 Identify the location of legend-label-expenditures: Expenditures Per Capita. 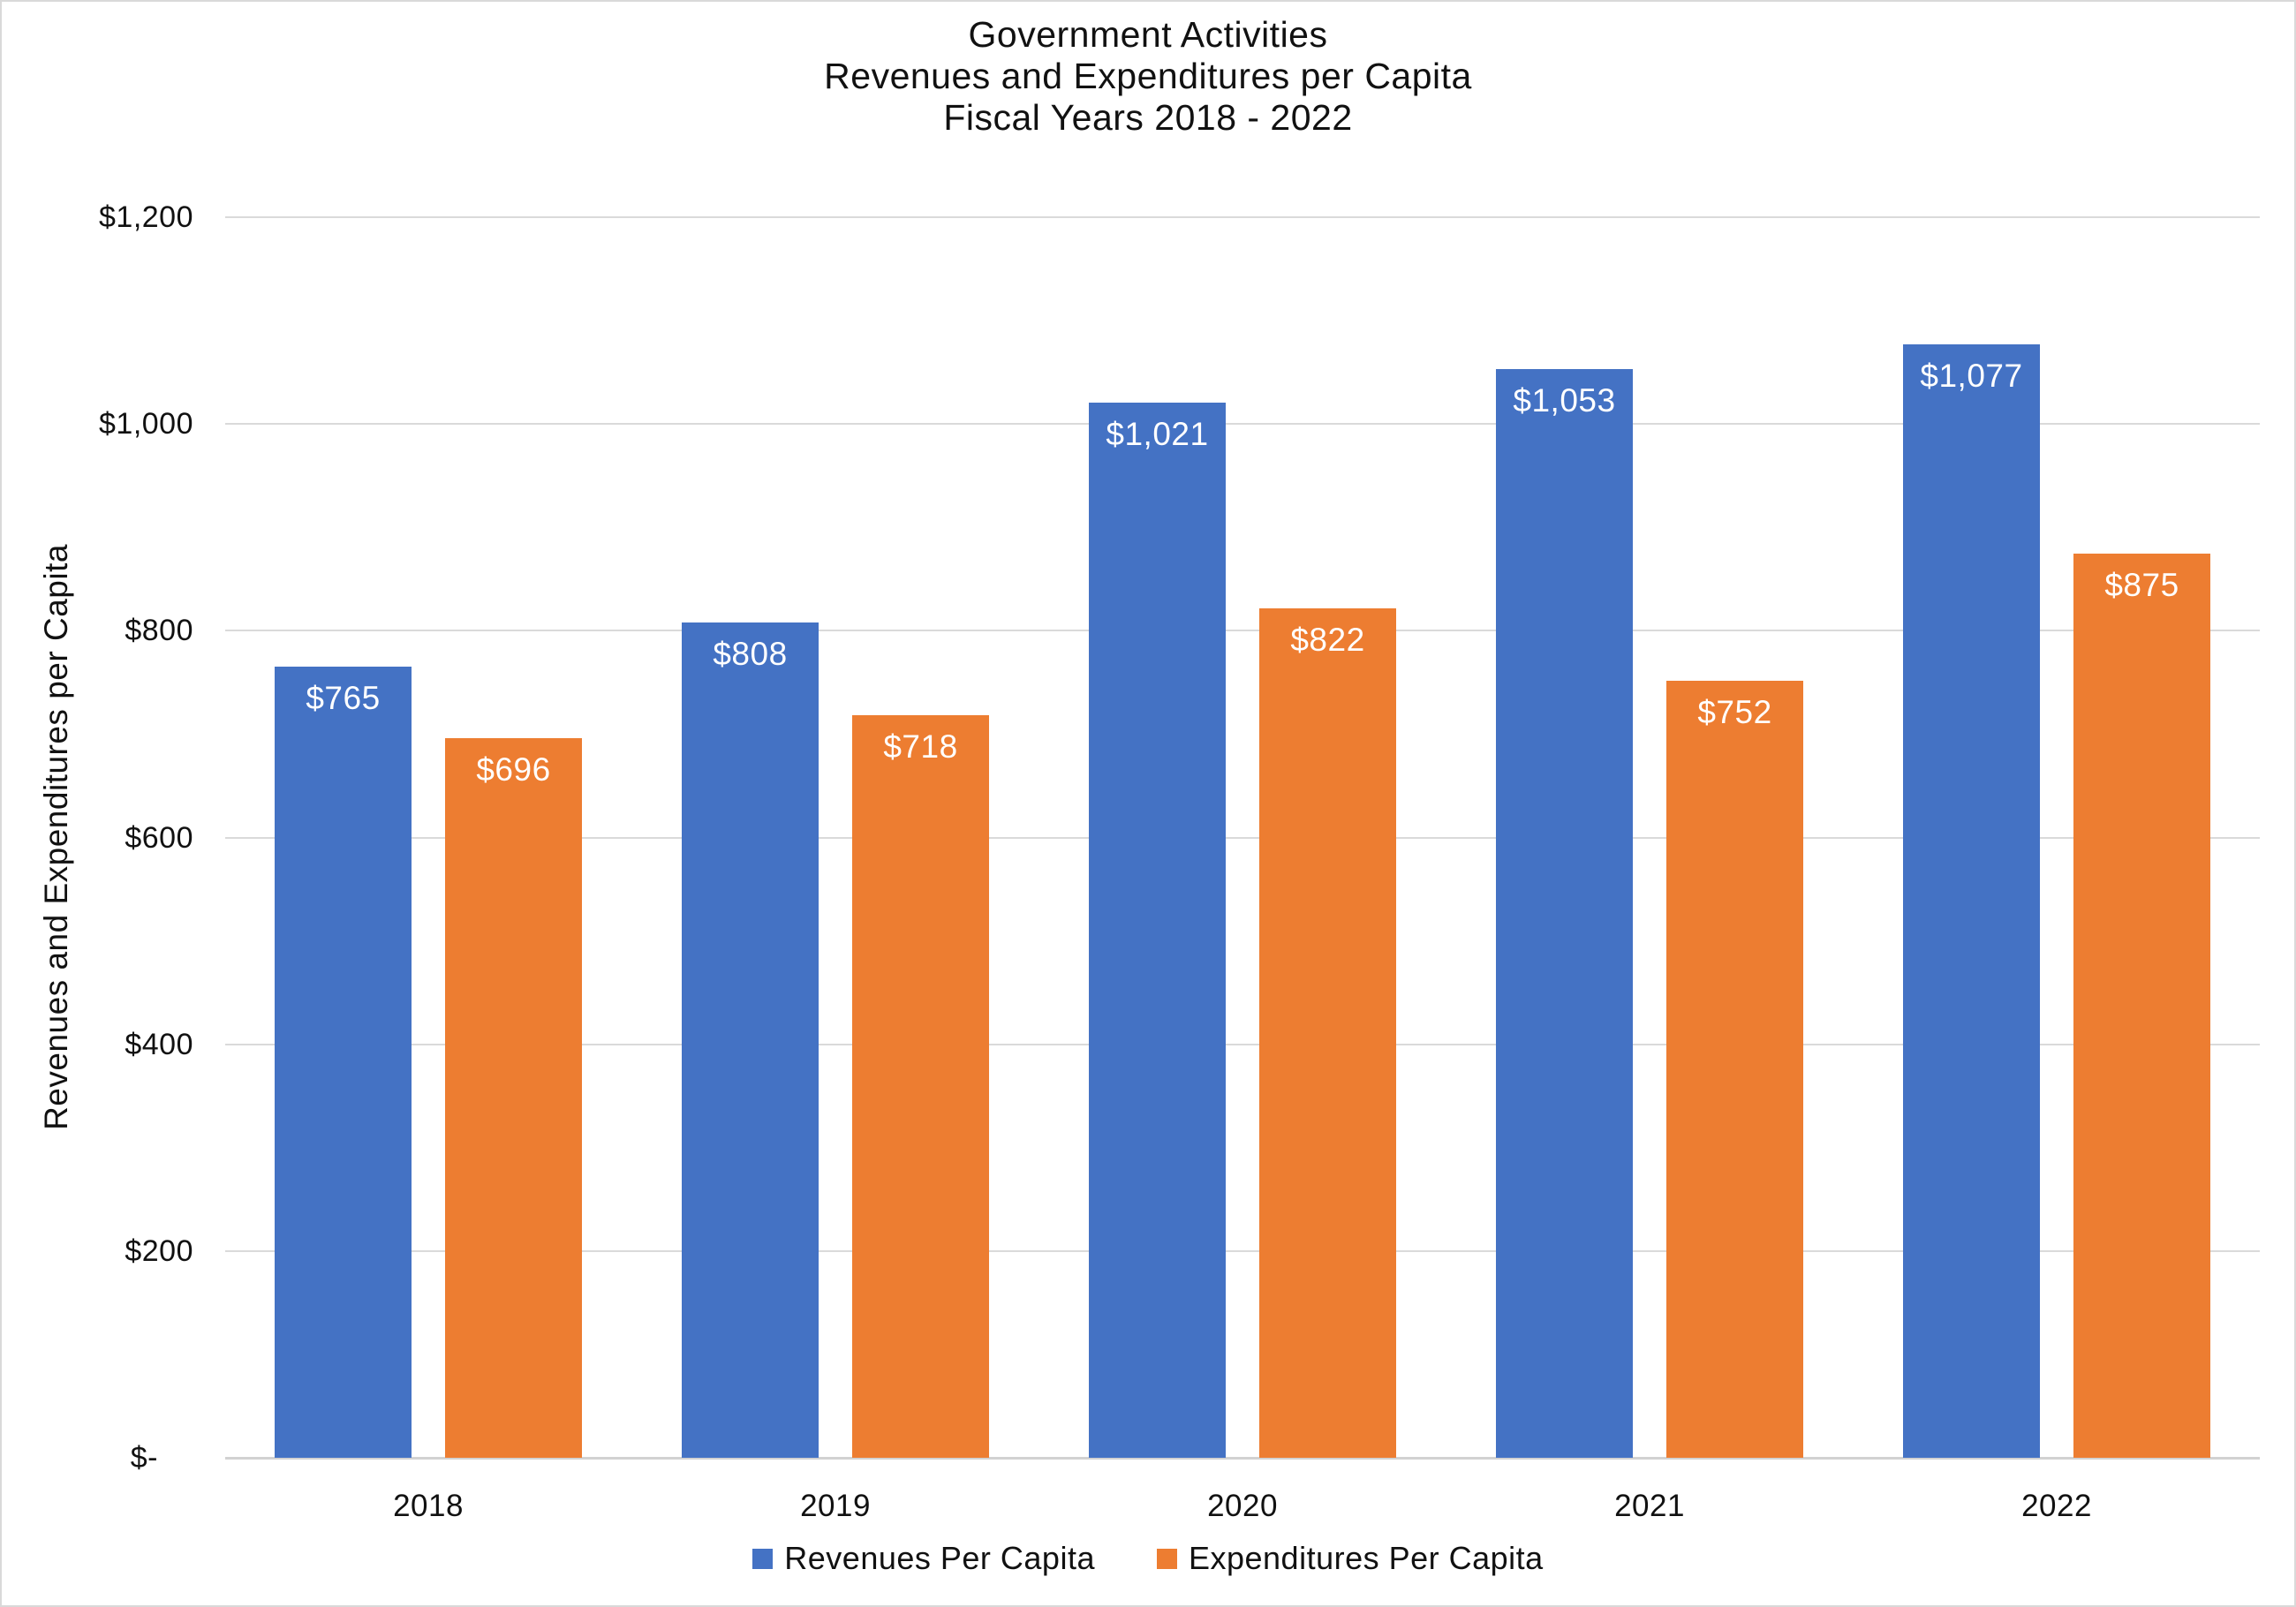
(1366, 1558).